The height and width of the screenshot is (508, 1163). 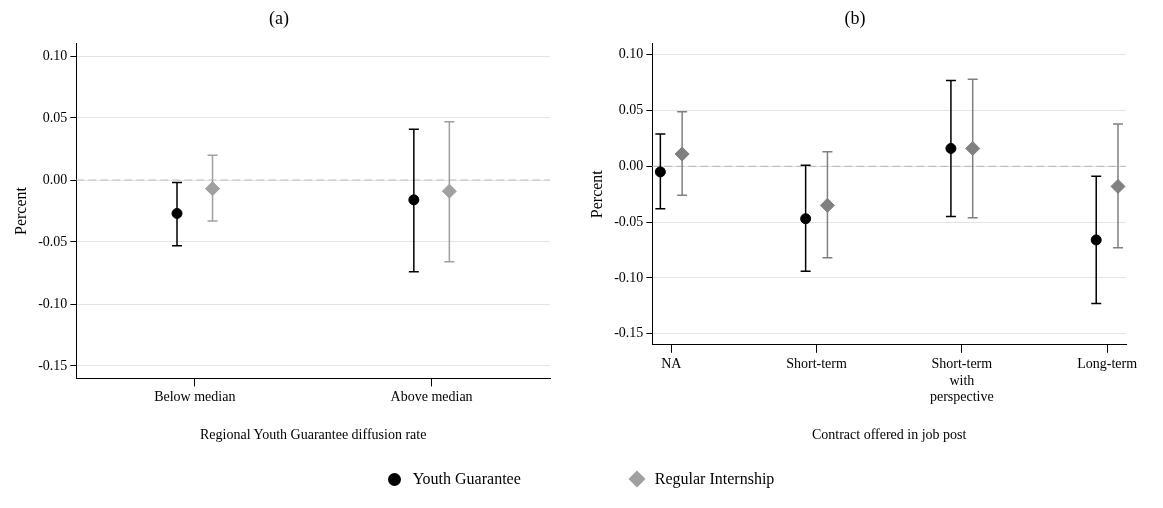 What do you see at coordinates (279, 18) in the screenshot?
I see `chart-title: (a)` at bounding box center [279, 18].